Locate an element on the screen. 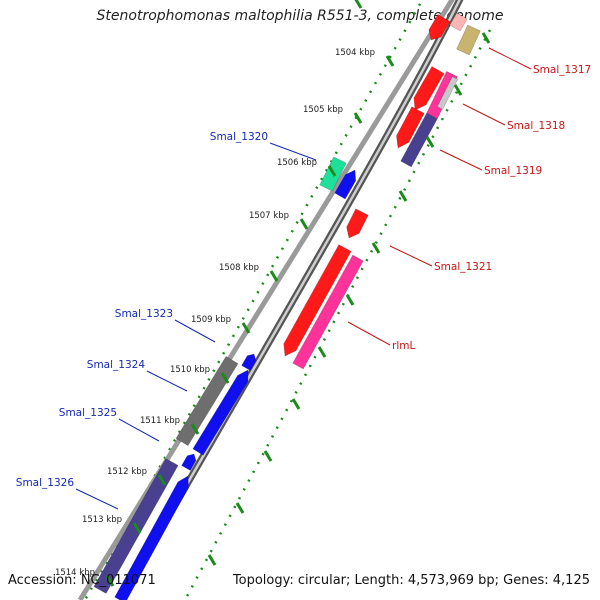 This screenshot has width=600, height=600. tick-label: 1508 kbp is located at coordinates (239, 268).